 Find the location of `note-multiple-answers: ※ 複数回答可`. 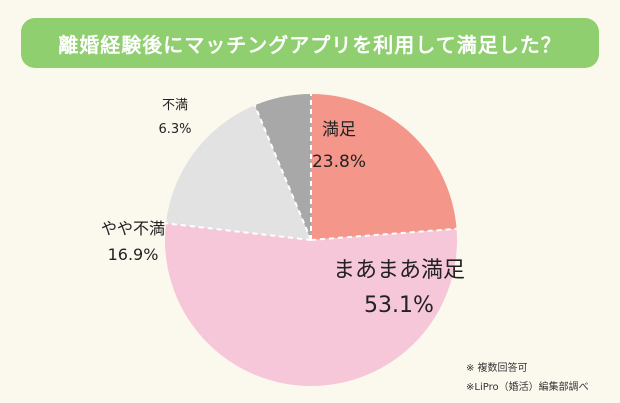

note-multiple-answers: ※ 複数回答可 is located at coordinates (497, 368).